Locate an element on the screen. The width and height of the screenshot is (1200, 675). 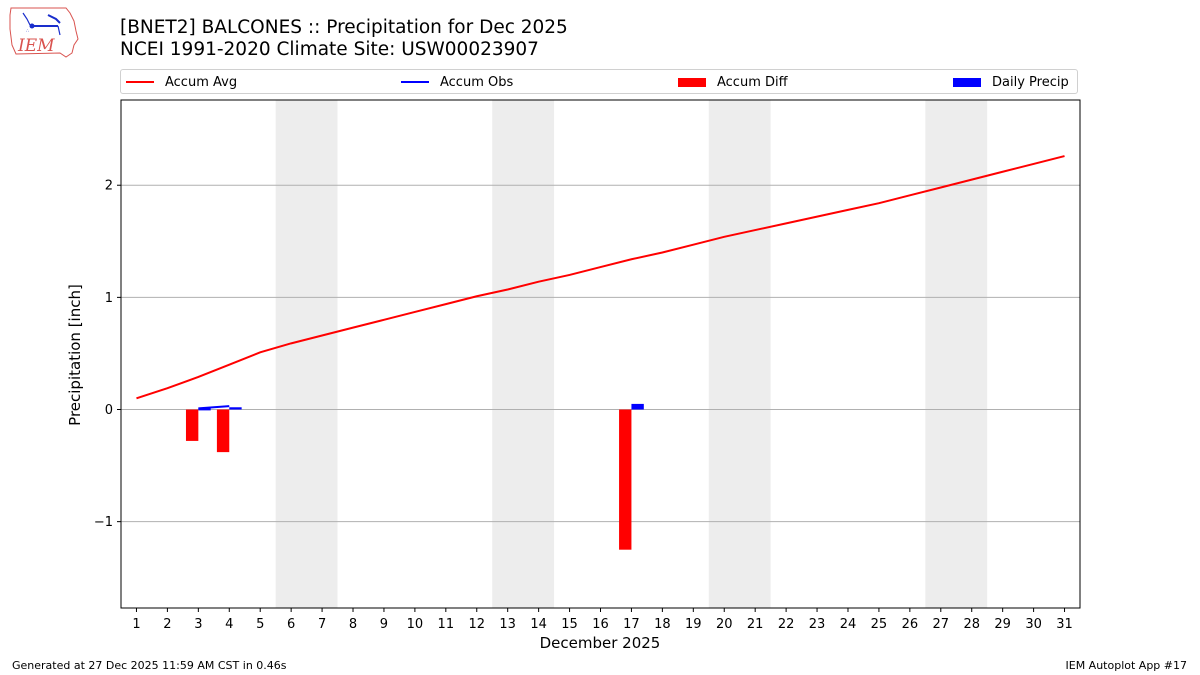
x-tick-label: 17 is located at coordinates (631, 624).